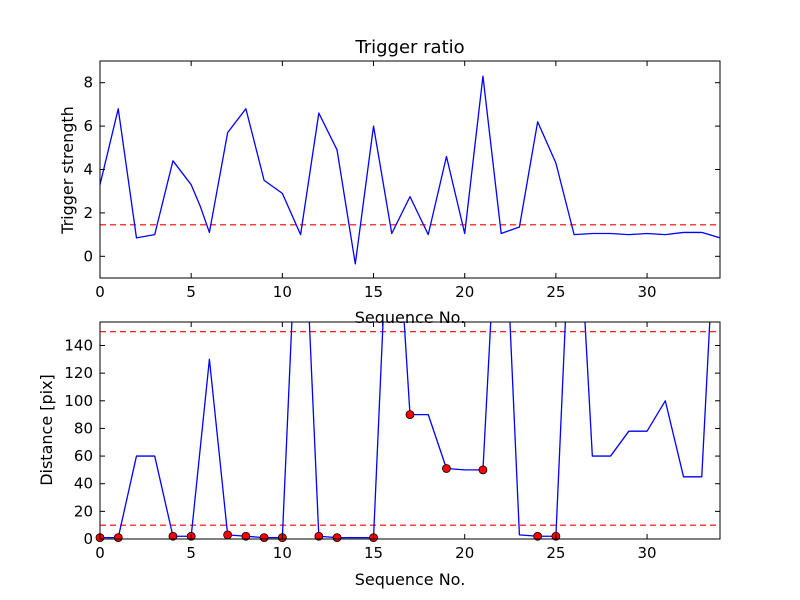 This screenshot has width=800, height=600. What do you see at coordinates (409, 47) in the screenshot?
I see `chart-title: Trigger ratio` at bounding box center [409, 47].